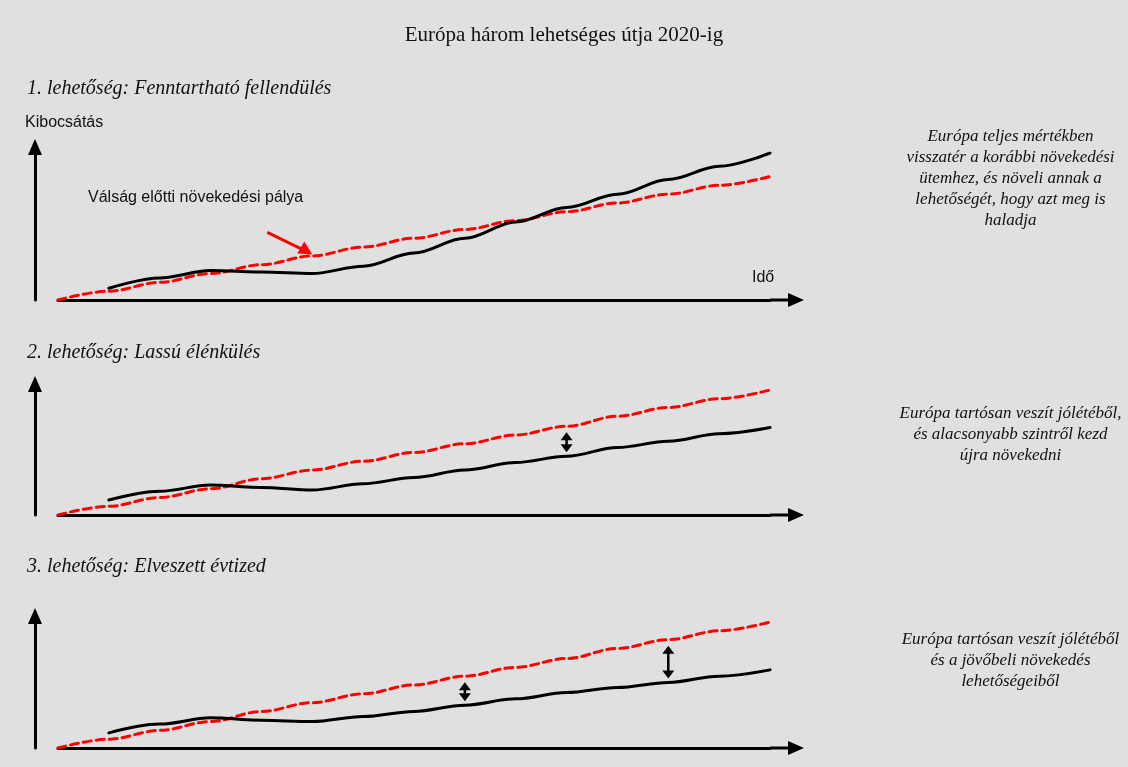 This screenshot has height=767, width=1128. Describe the element at coordinates (1010, 177) in the screenshot. I see `text: Európa teljes mértékben visszatér a korábbi növekedési ütemhez, és növeli annak a lehetőségét, hogy azt meg is haladja` at that location.